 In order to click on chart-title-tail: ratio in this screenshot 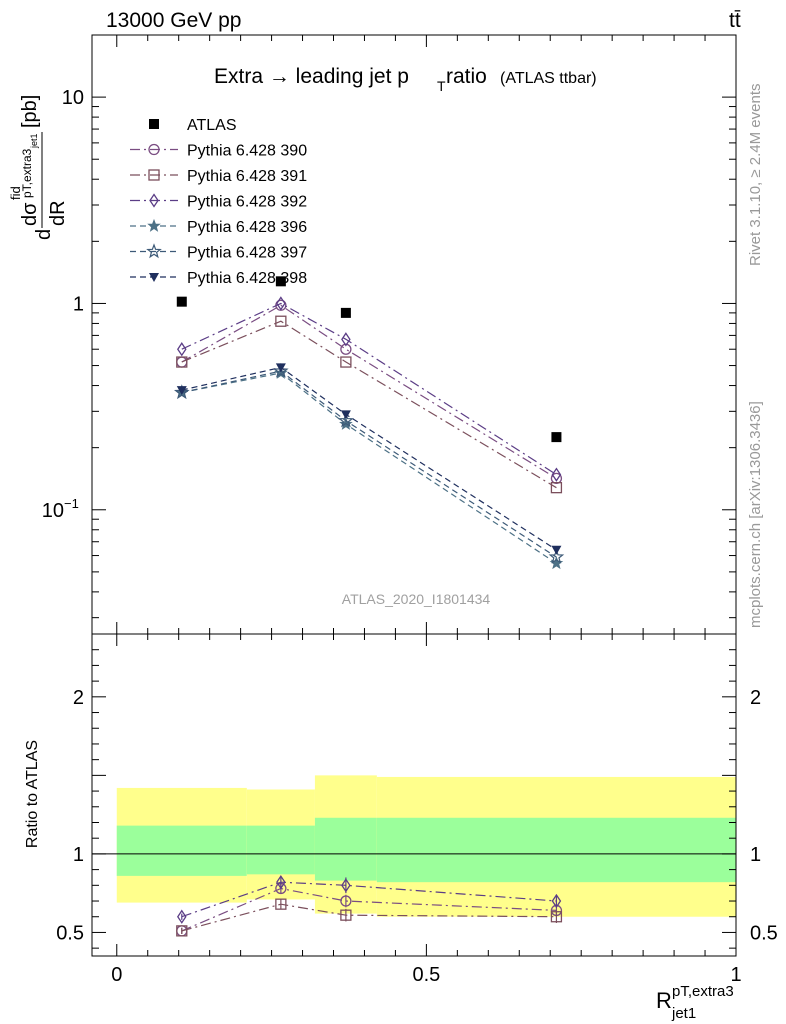, I will do `click(466, 76)`.